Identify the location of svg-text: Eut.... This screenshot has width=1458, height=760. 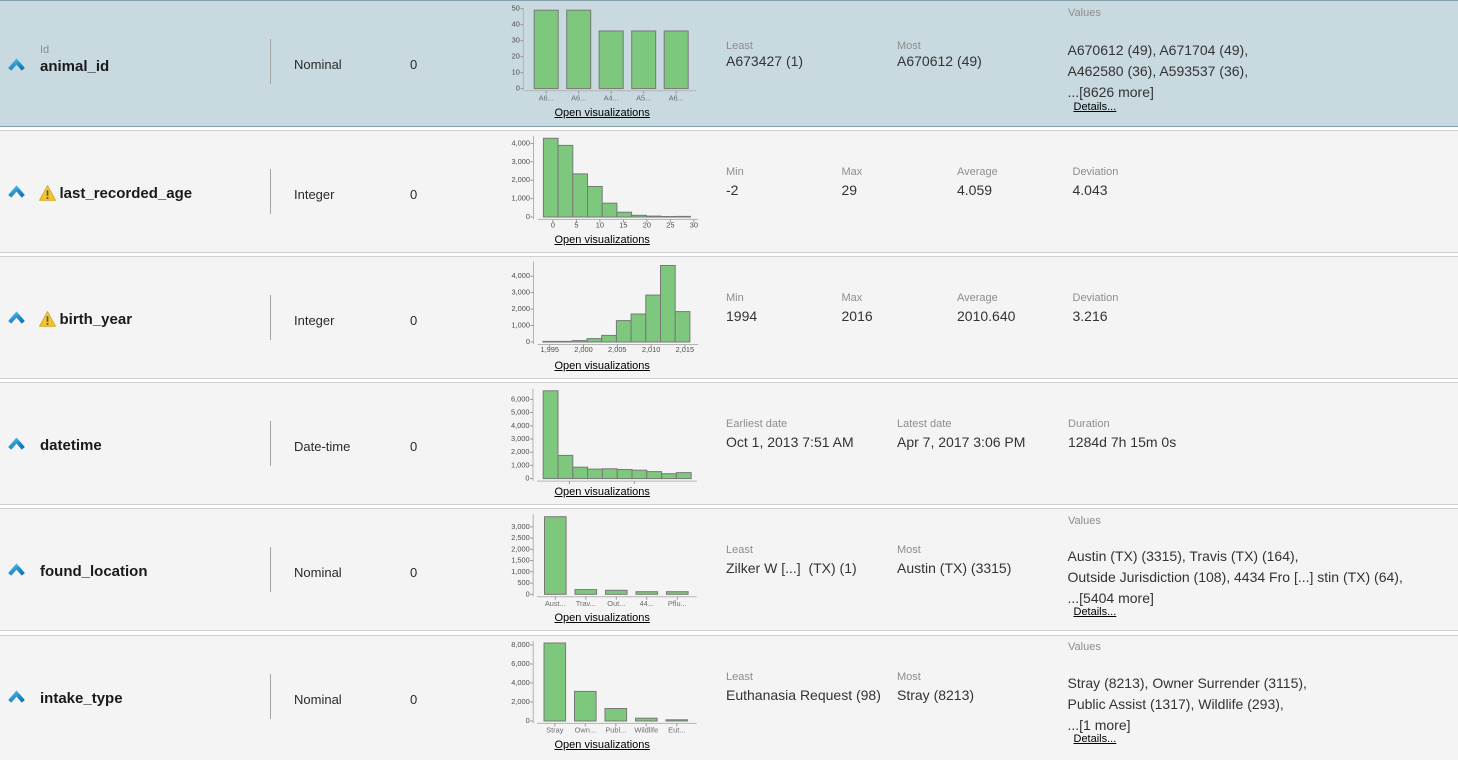
(676, 730).